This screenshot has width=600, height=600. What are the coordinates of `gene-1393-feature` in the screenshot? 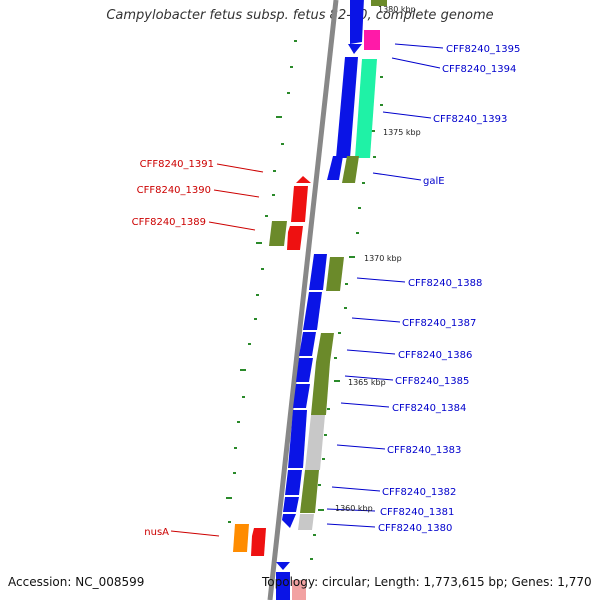 It's located at (366, 108).